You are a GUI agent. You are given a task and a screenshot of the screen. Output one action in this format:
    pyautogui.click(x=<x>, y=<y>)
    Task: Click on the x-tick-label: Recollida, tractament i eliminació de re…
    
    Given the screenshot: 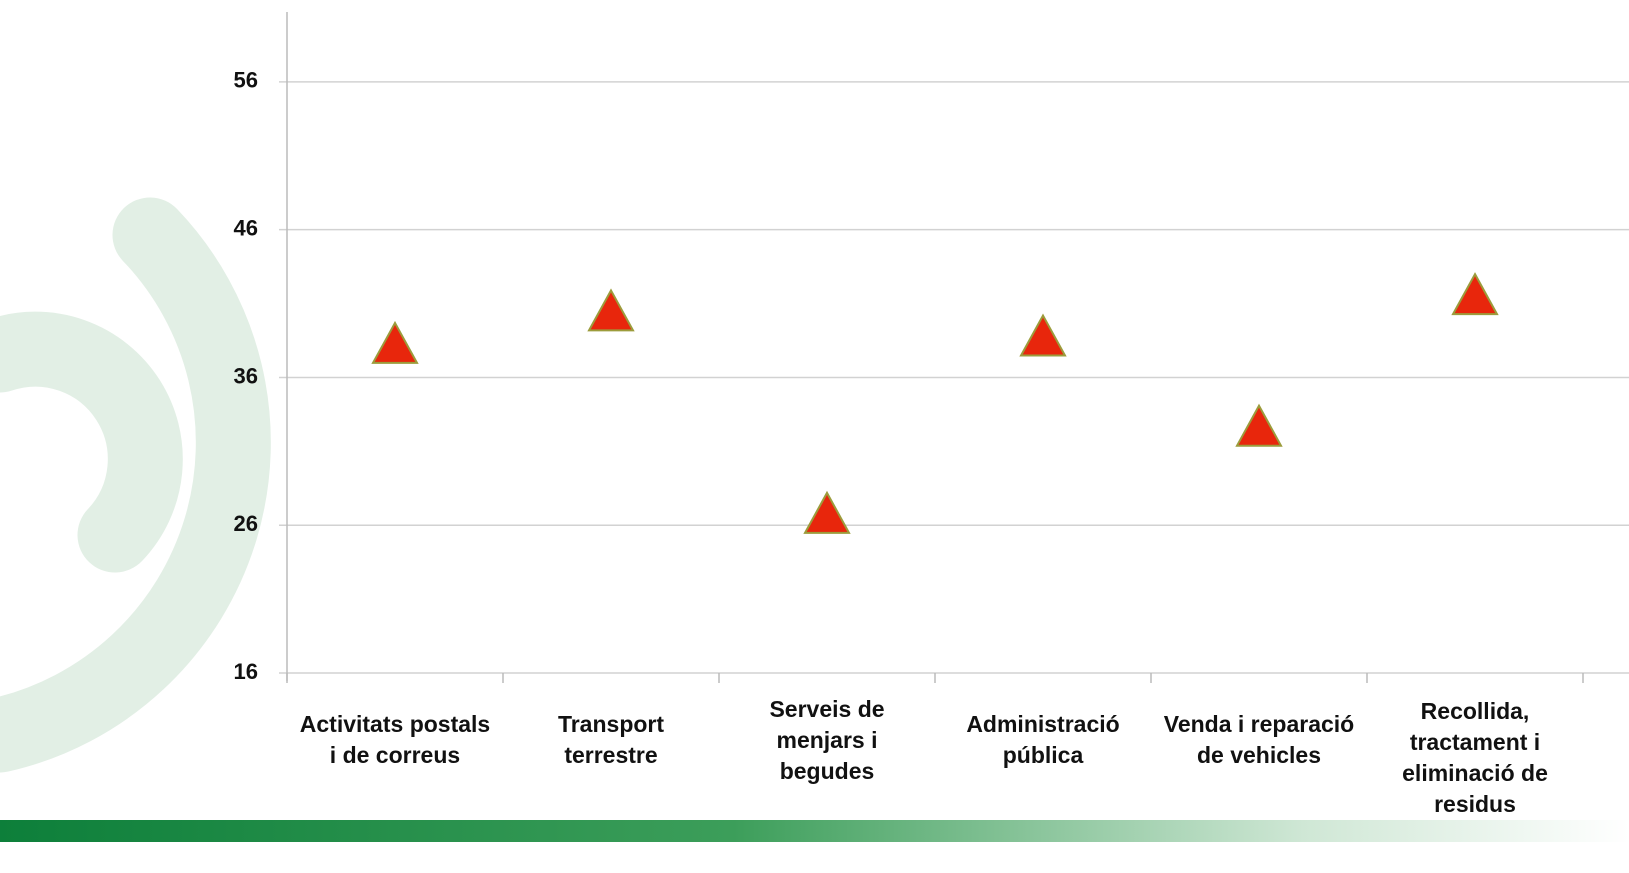 What is the action you would take?
    pyautogui.click(x=1475, y=757)
    